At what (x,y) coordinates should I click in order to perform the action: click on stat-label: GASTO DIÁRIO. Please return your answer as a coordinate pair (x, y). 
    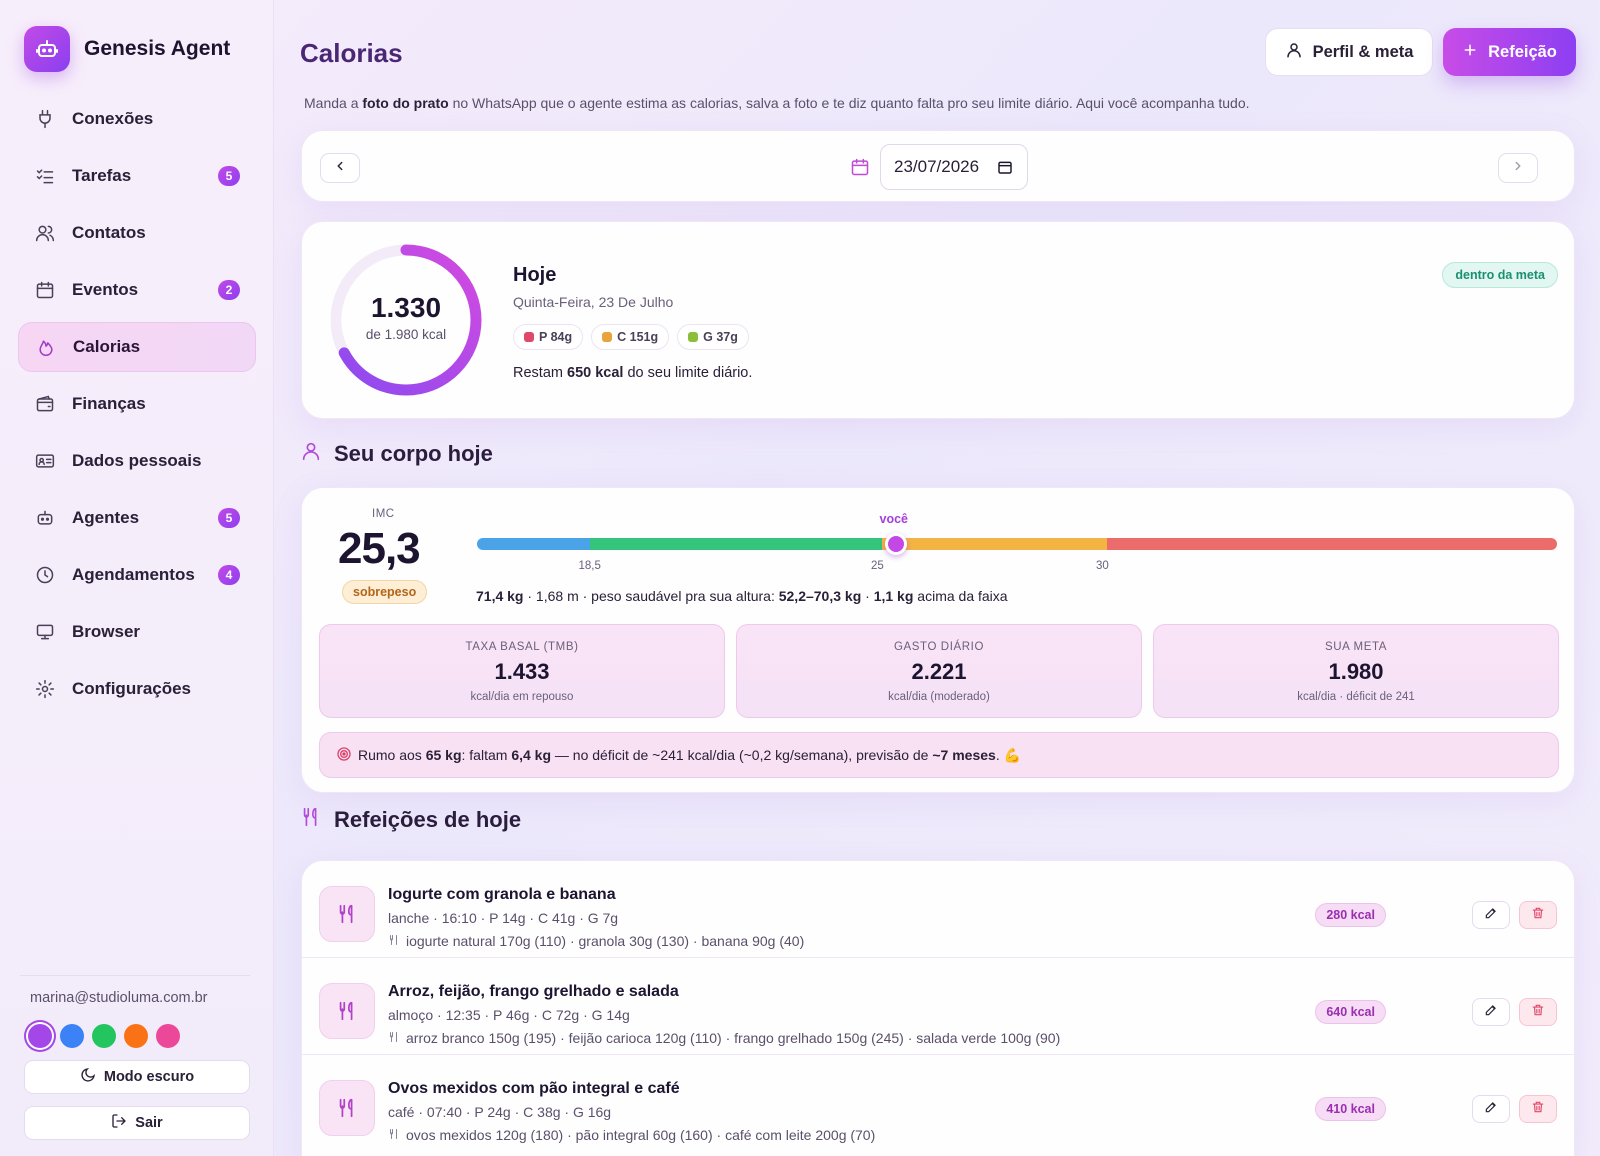
    Looking at the image, I should click on (939, 647).